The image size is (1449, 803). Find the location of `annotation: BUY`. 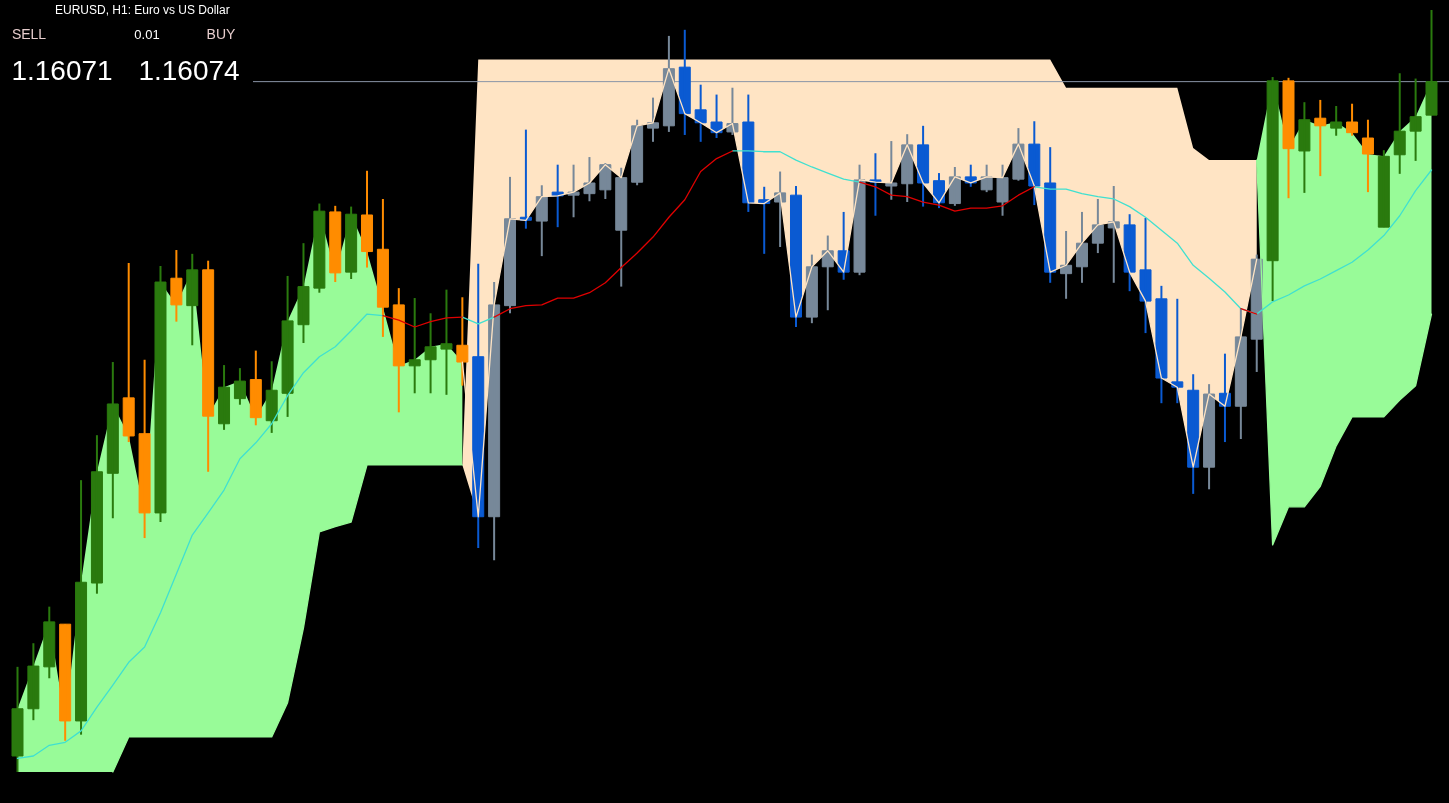

annotation: BUY is located at coordinates (221, 34).